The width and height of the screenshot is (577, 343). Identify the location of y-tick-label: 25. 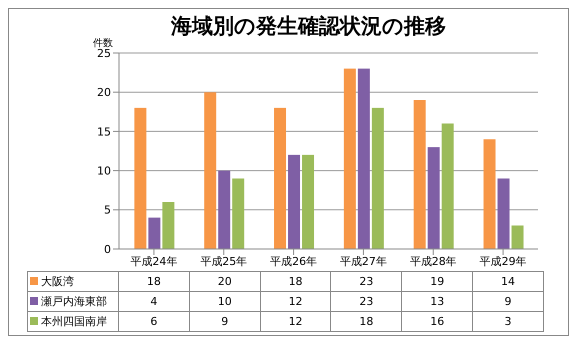
(104, 53).